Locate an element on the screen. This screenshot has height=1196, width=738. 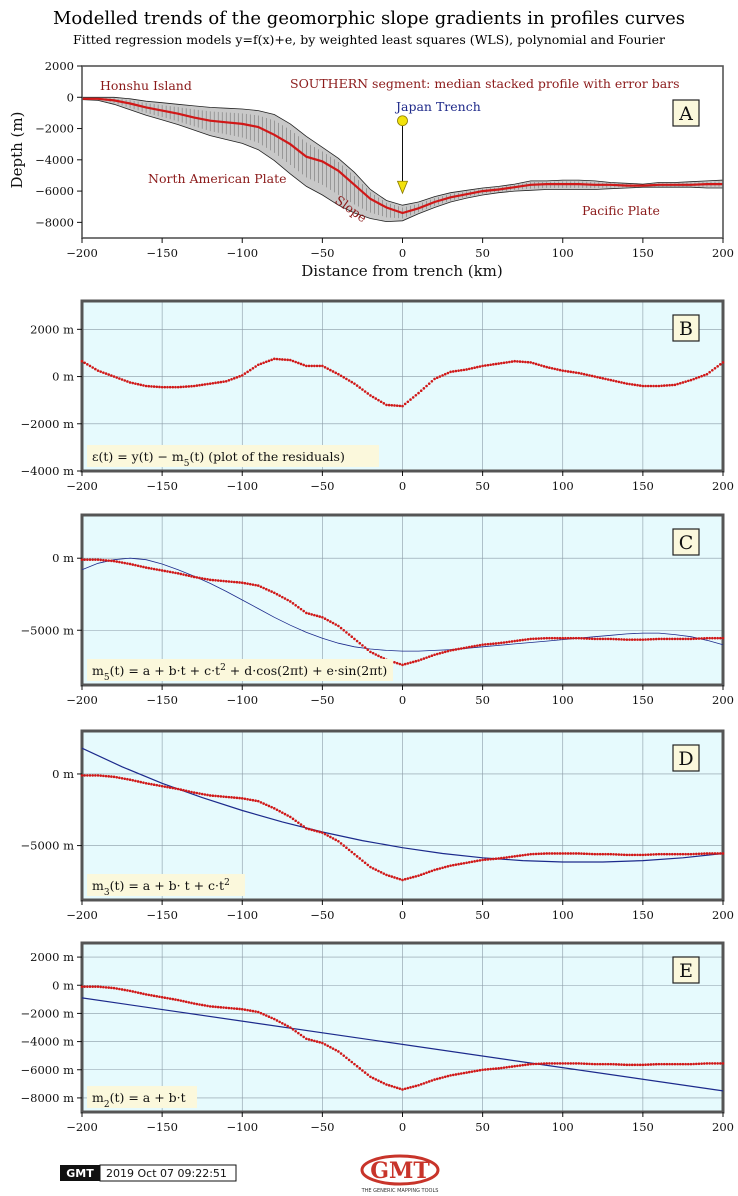
x-tick-label: 200 is located at coordinates (723, 253).